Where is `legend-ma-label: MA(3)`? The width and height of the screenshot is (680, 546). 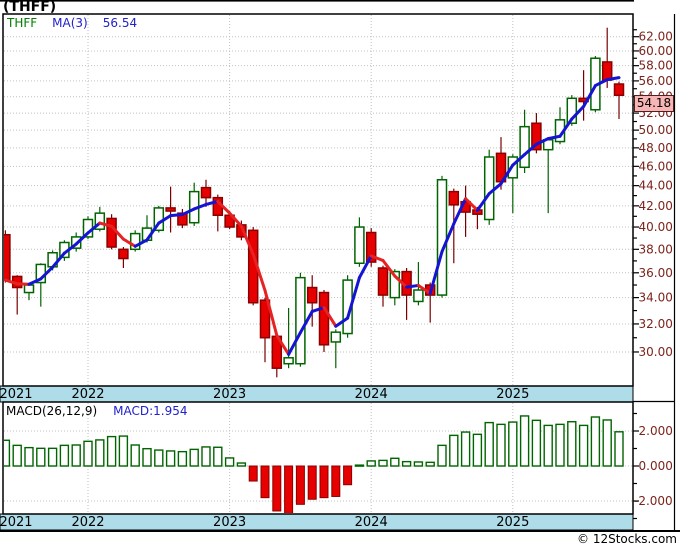 legend-ma-label: MA(3) is located at coordinates (70, 23).